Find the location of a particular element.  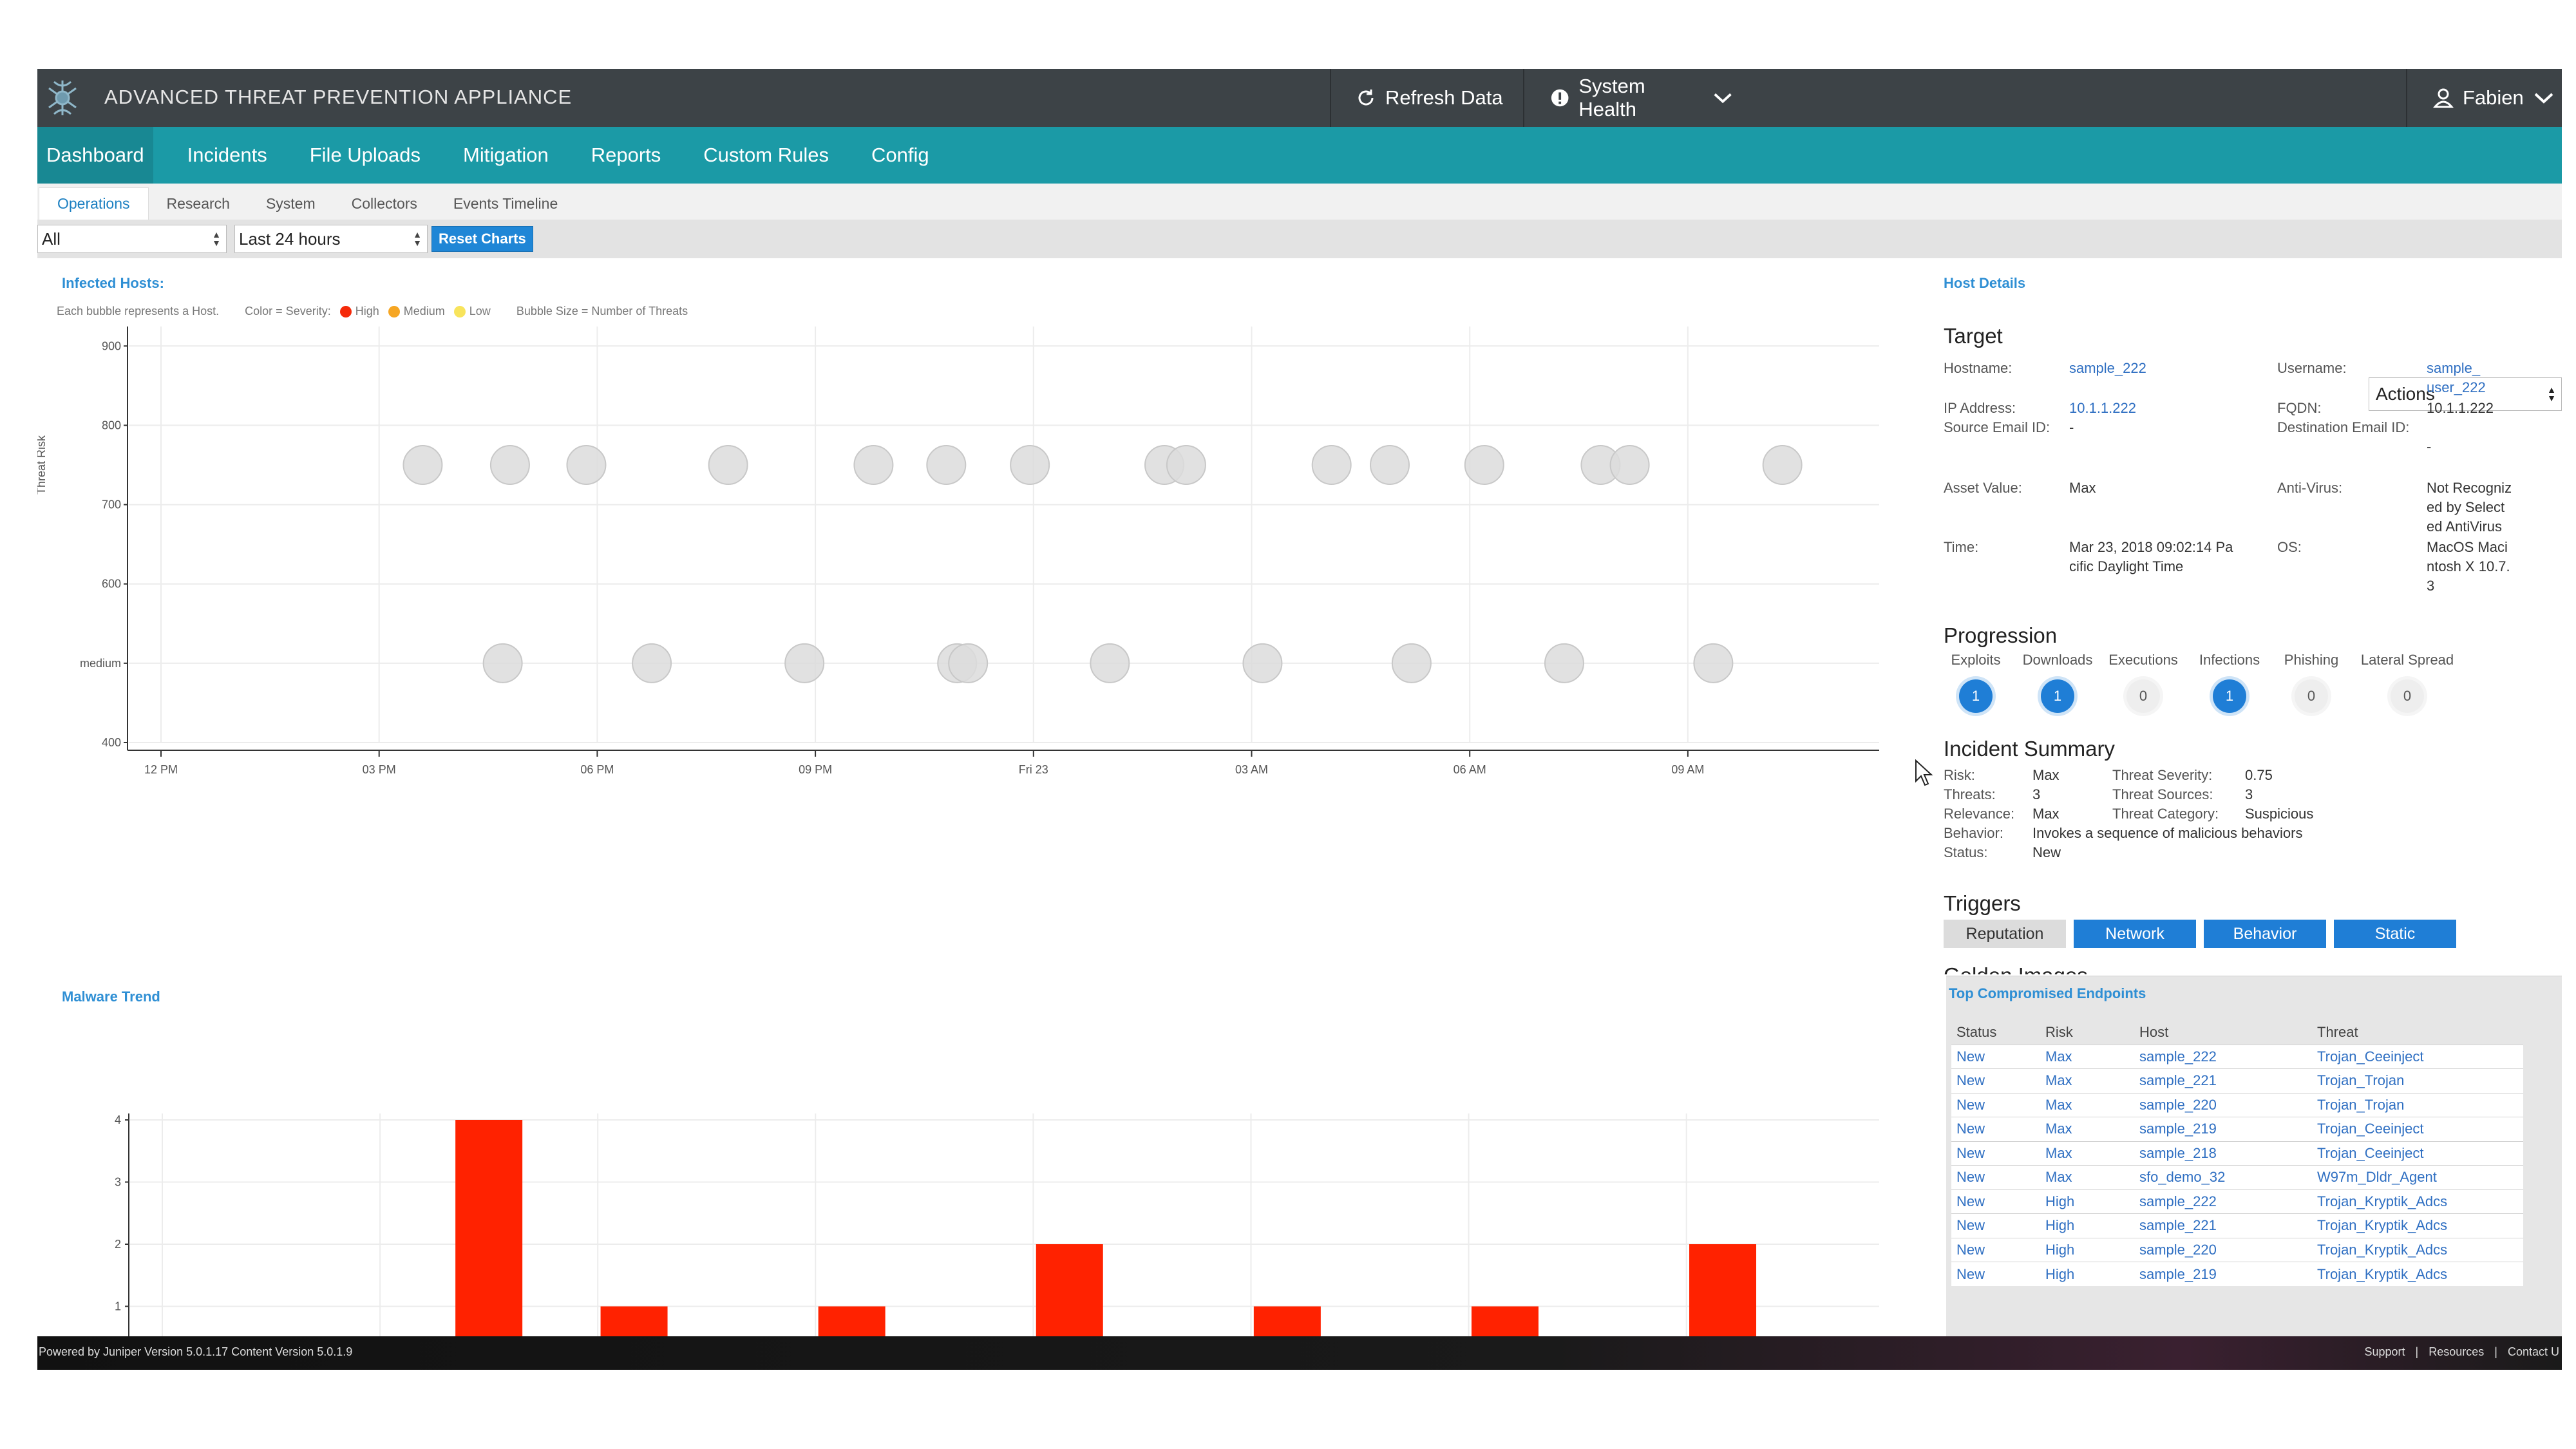

stage-downloads-badge: 1 is located at coordinates (2057, 696).